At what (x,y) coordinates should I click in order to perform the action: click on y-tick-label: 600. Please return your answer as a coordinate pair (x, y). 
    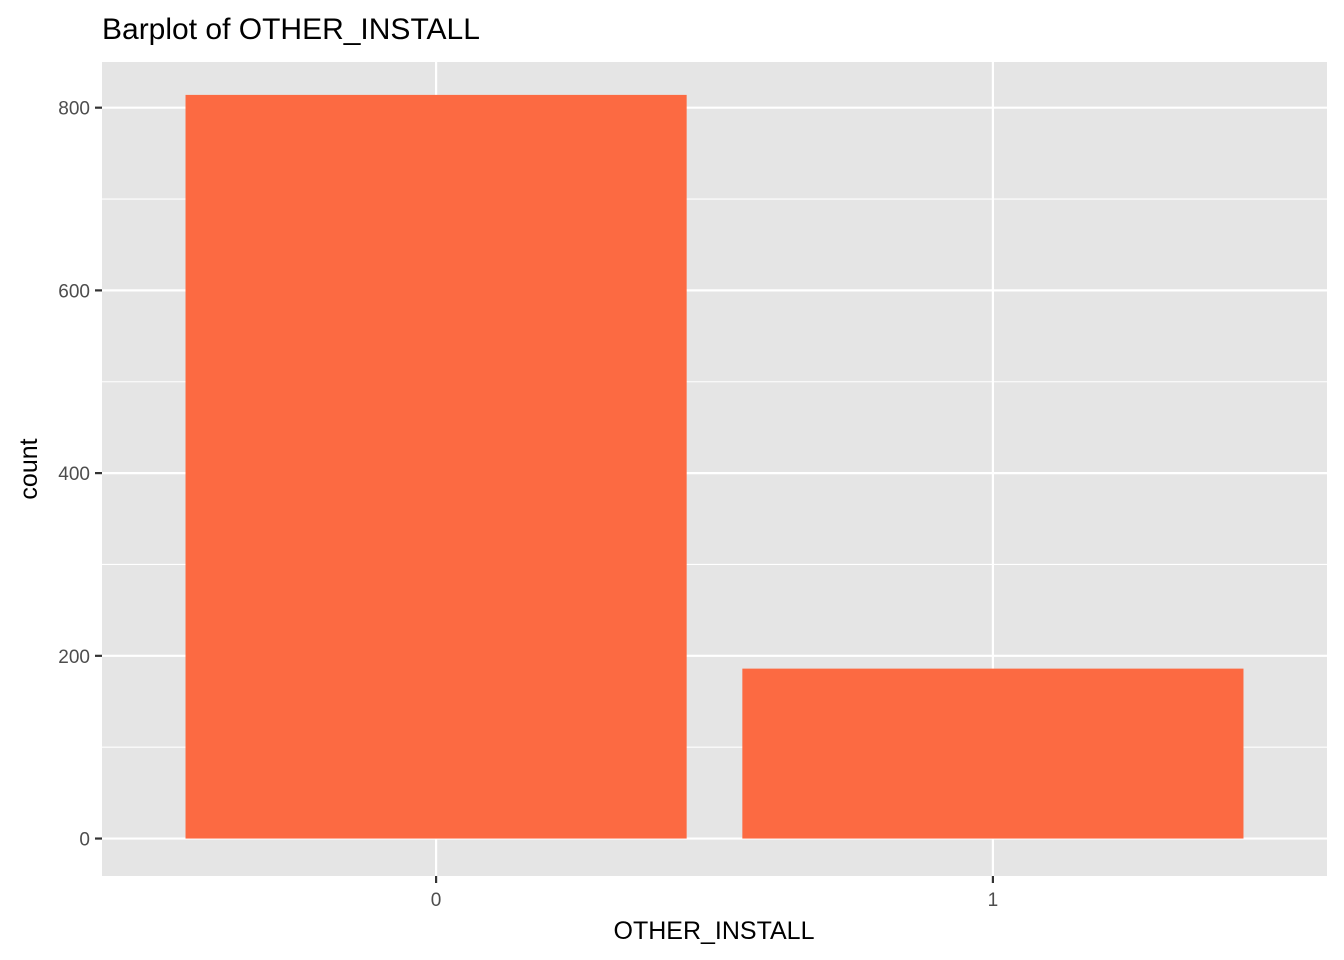
    Looking at the image, I should click on (74, 291).